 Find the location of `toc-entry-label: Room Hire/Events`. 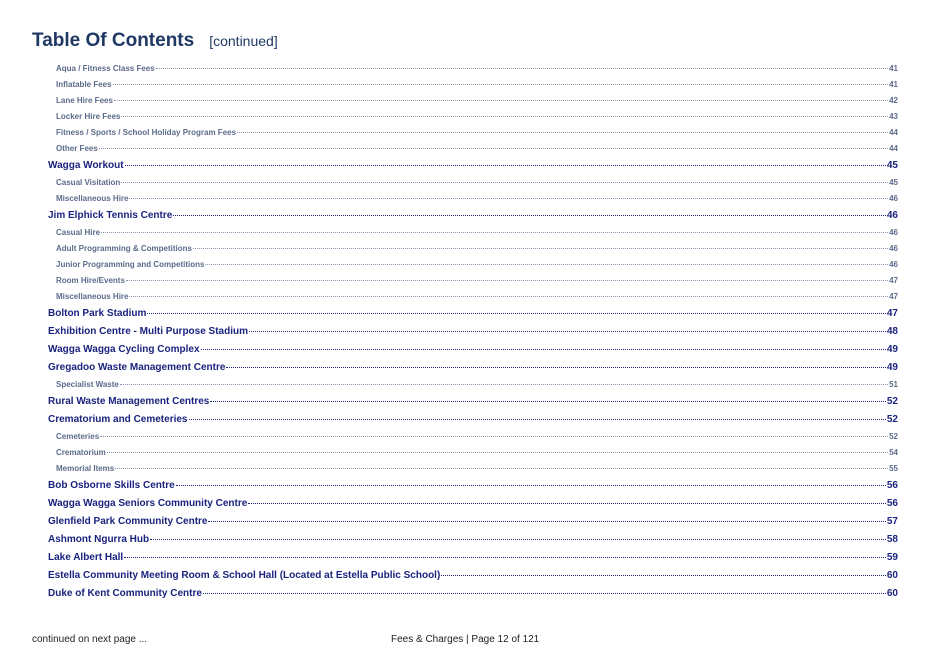

toc-entry-label: Room Hire/Events is located at coordinates (90, 280).